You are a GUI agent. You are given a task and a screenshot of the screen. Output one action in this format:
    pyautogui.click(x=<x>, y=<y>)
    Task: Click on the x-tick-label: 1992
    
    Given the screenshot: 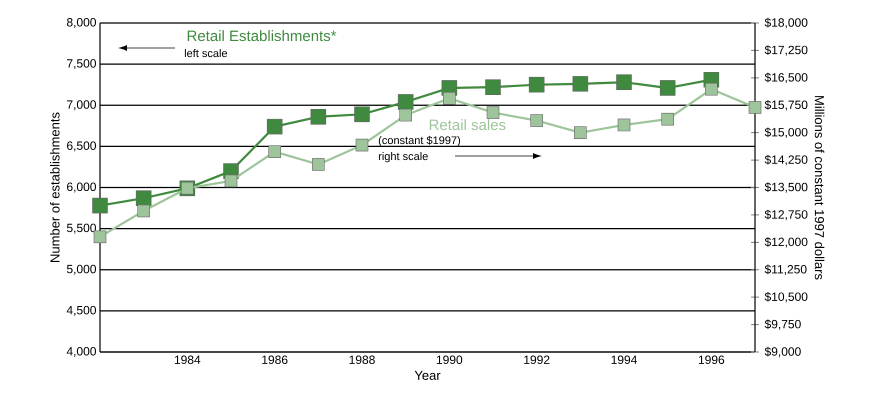 What is the action you would take?
    pyautogui.click(x=537, y=360)
    